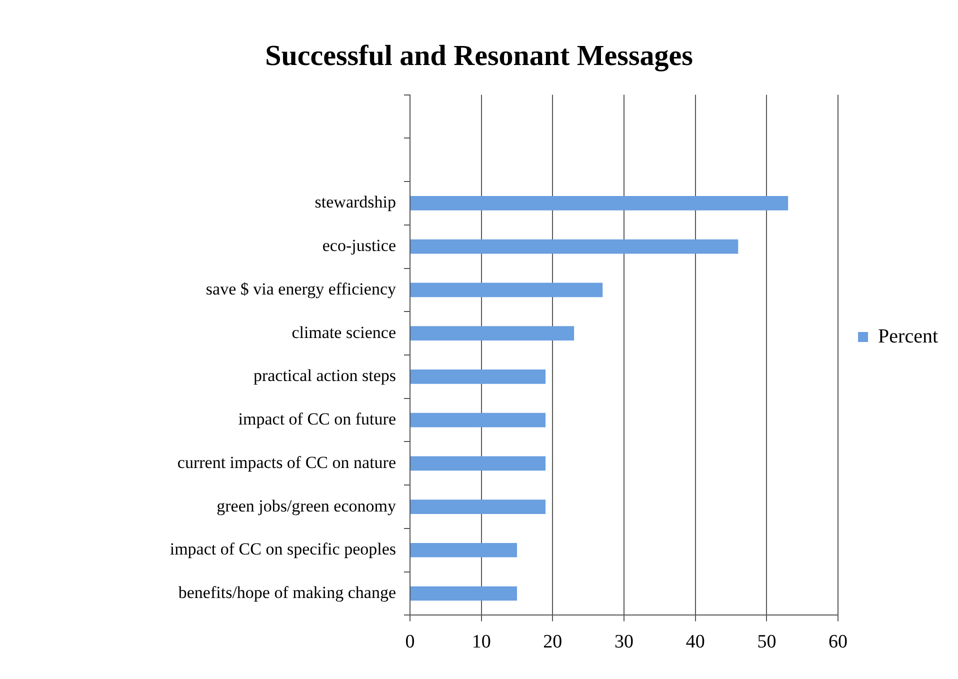  I want to click on x-tick-label: 40, so click(695, 642).